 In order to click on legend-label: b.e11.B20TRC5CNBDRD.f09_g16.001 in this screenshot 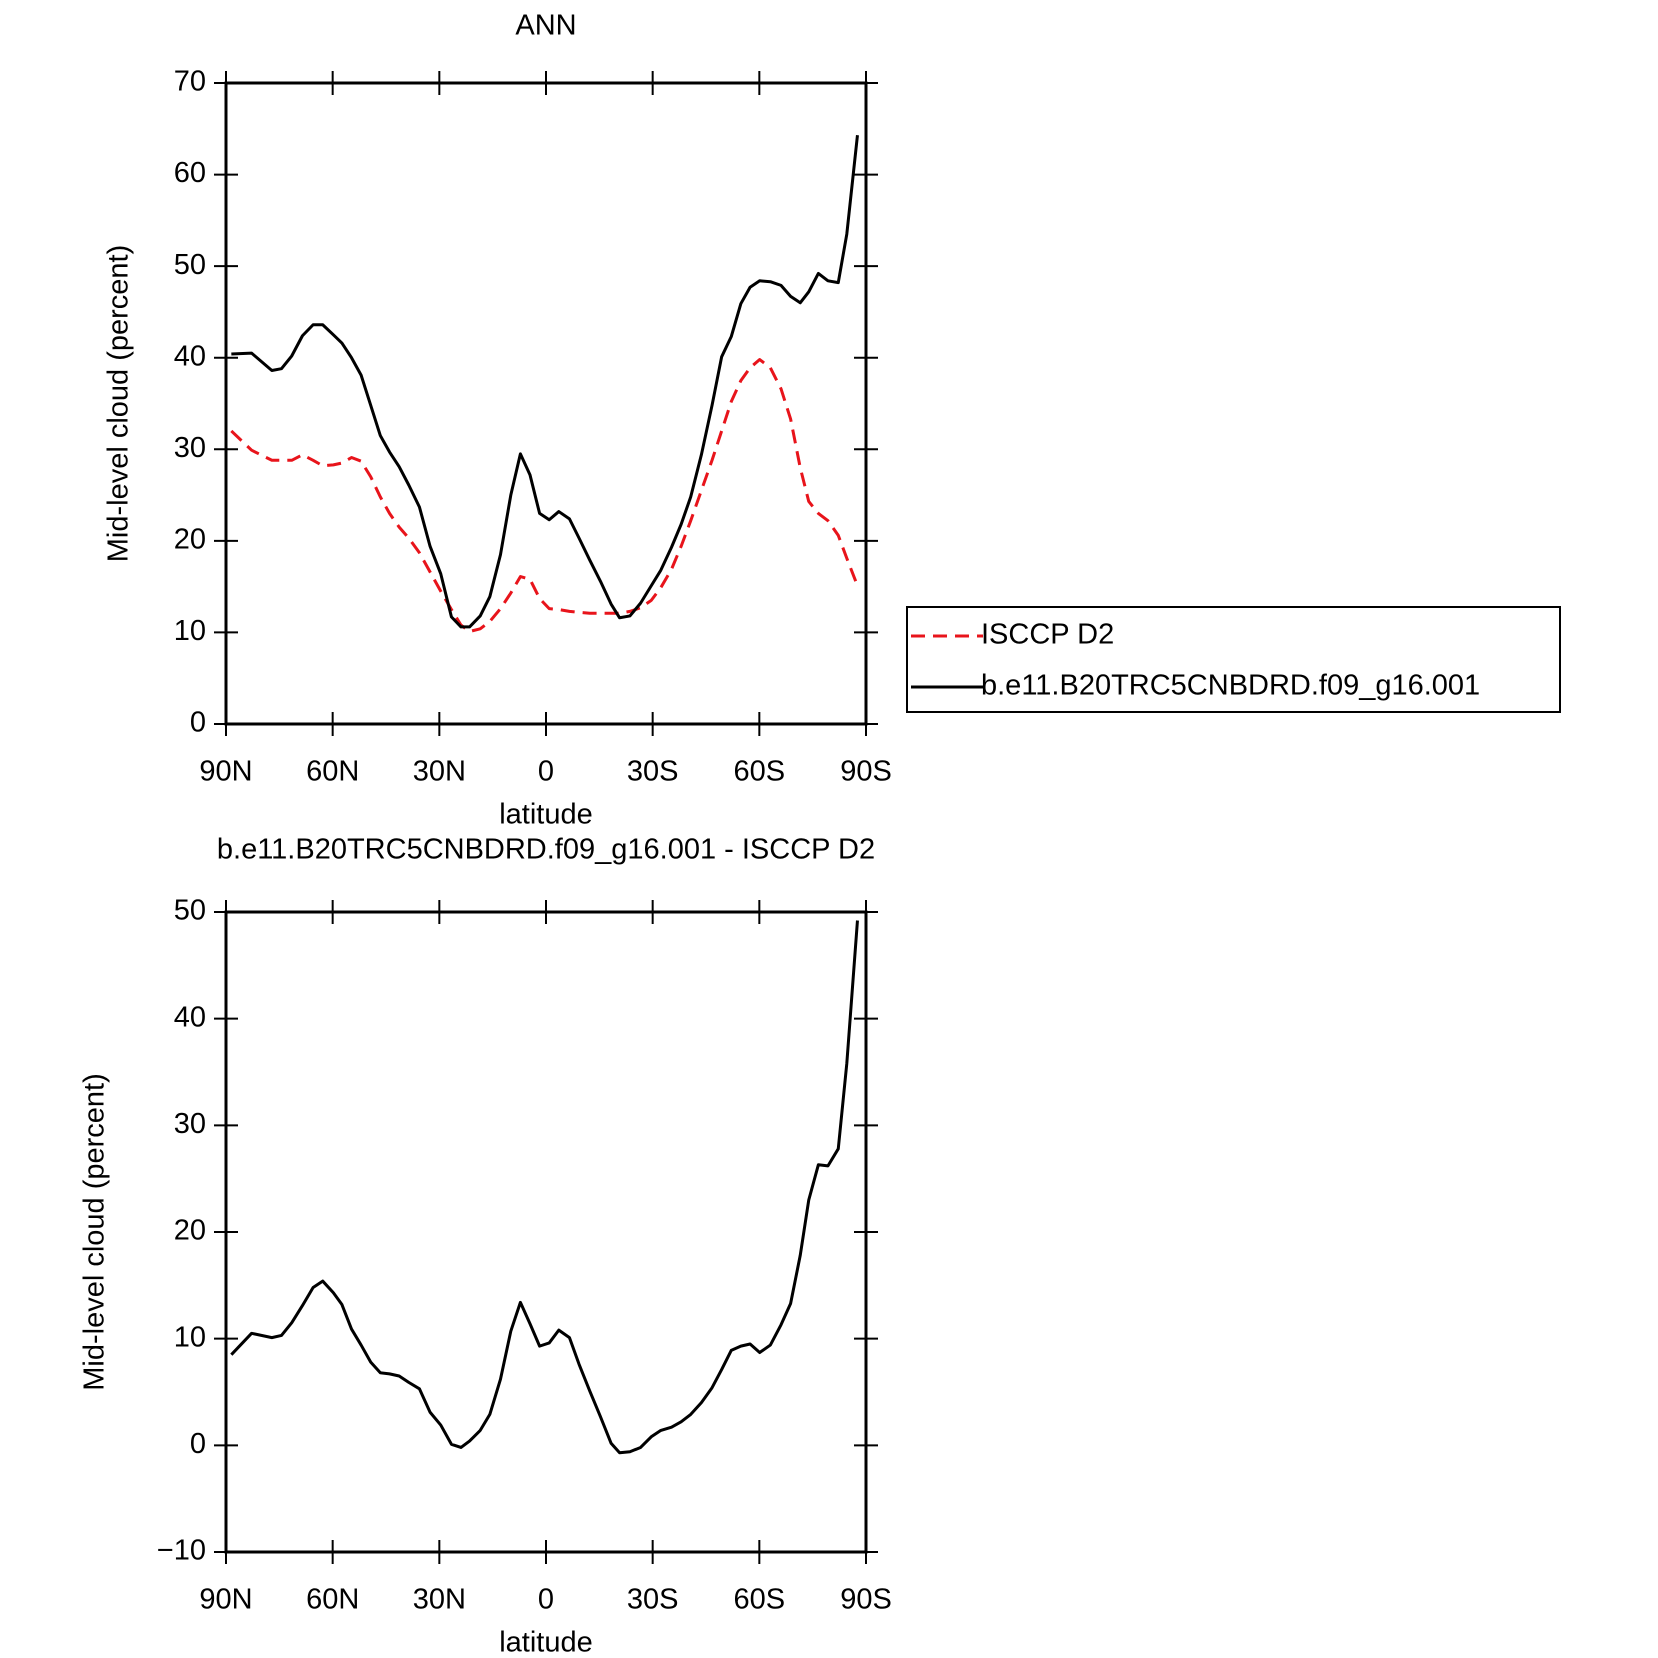, I will do `click(1230, 686)`.